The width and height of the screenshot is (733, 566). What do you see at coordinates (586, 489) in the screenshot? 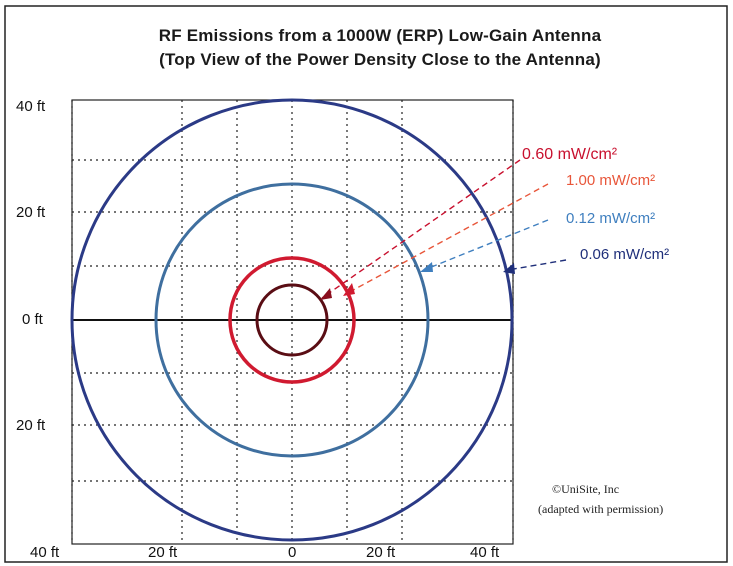
I see `credit-line1: ©UniSite, Inc` at bounding box center [586, 489].